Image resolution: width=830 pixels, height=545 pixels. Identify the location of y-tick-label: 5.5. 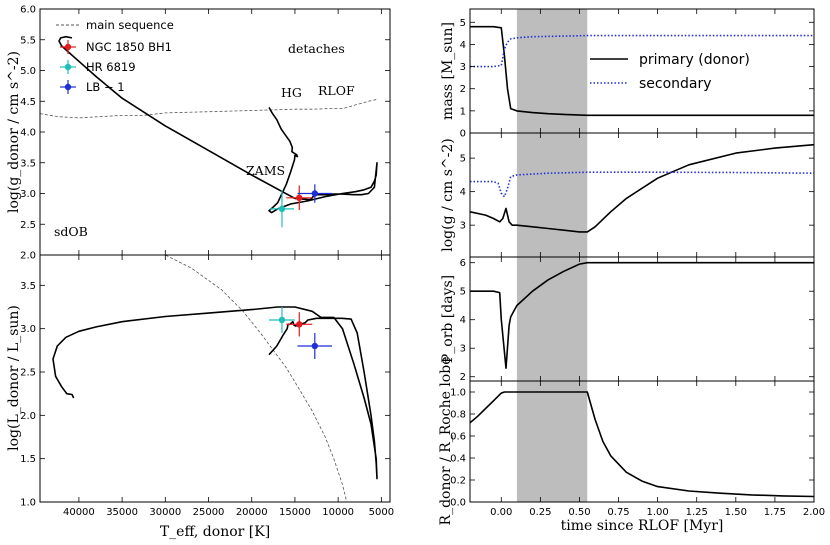
(28, 40).